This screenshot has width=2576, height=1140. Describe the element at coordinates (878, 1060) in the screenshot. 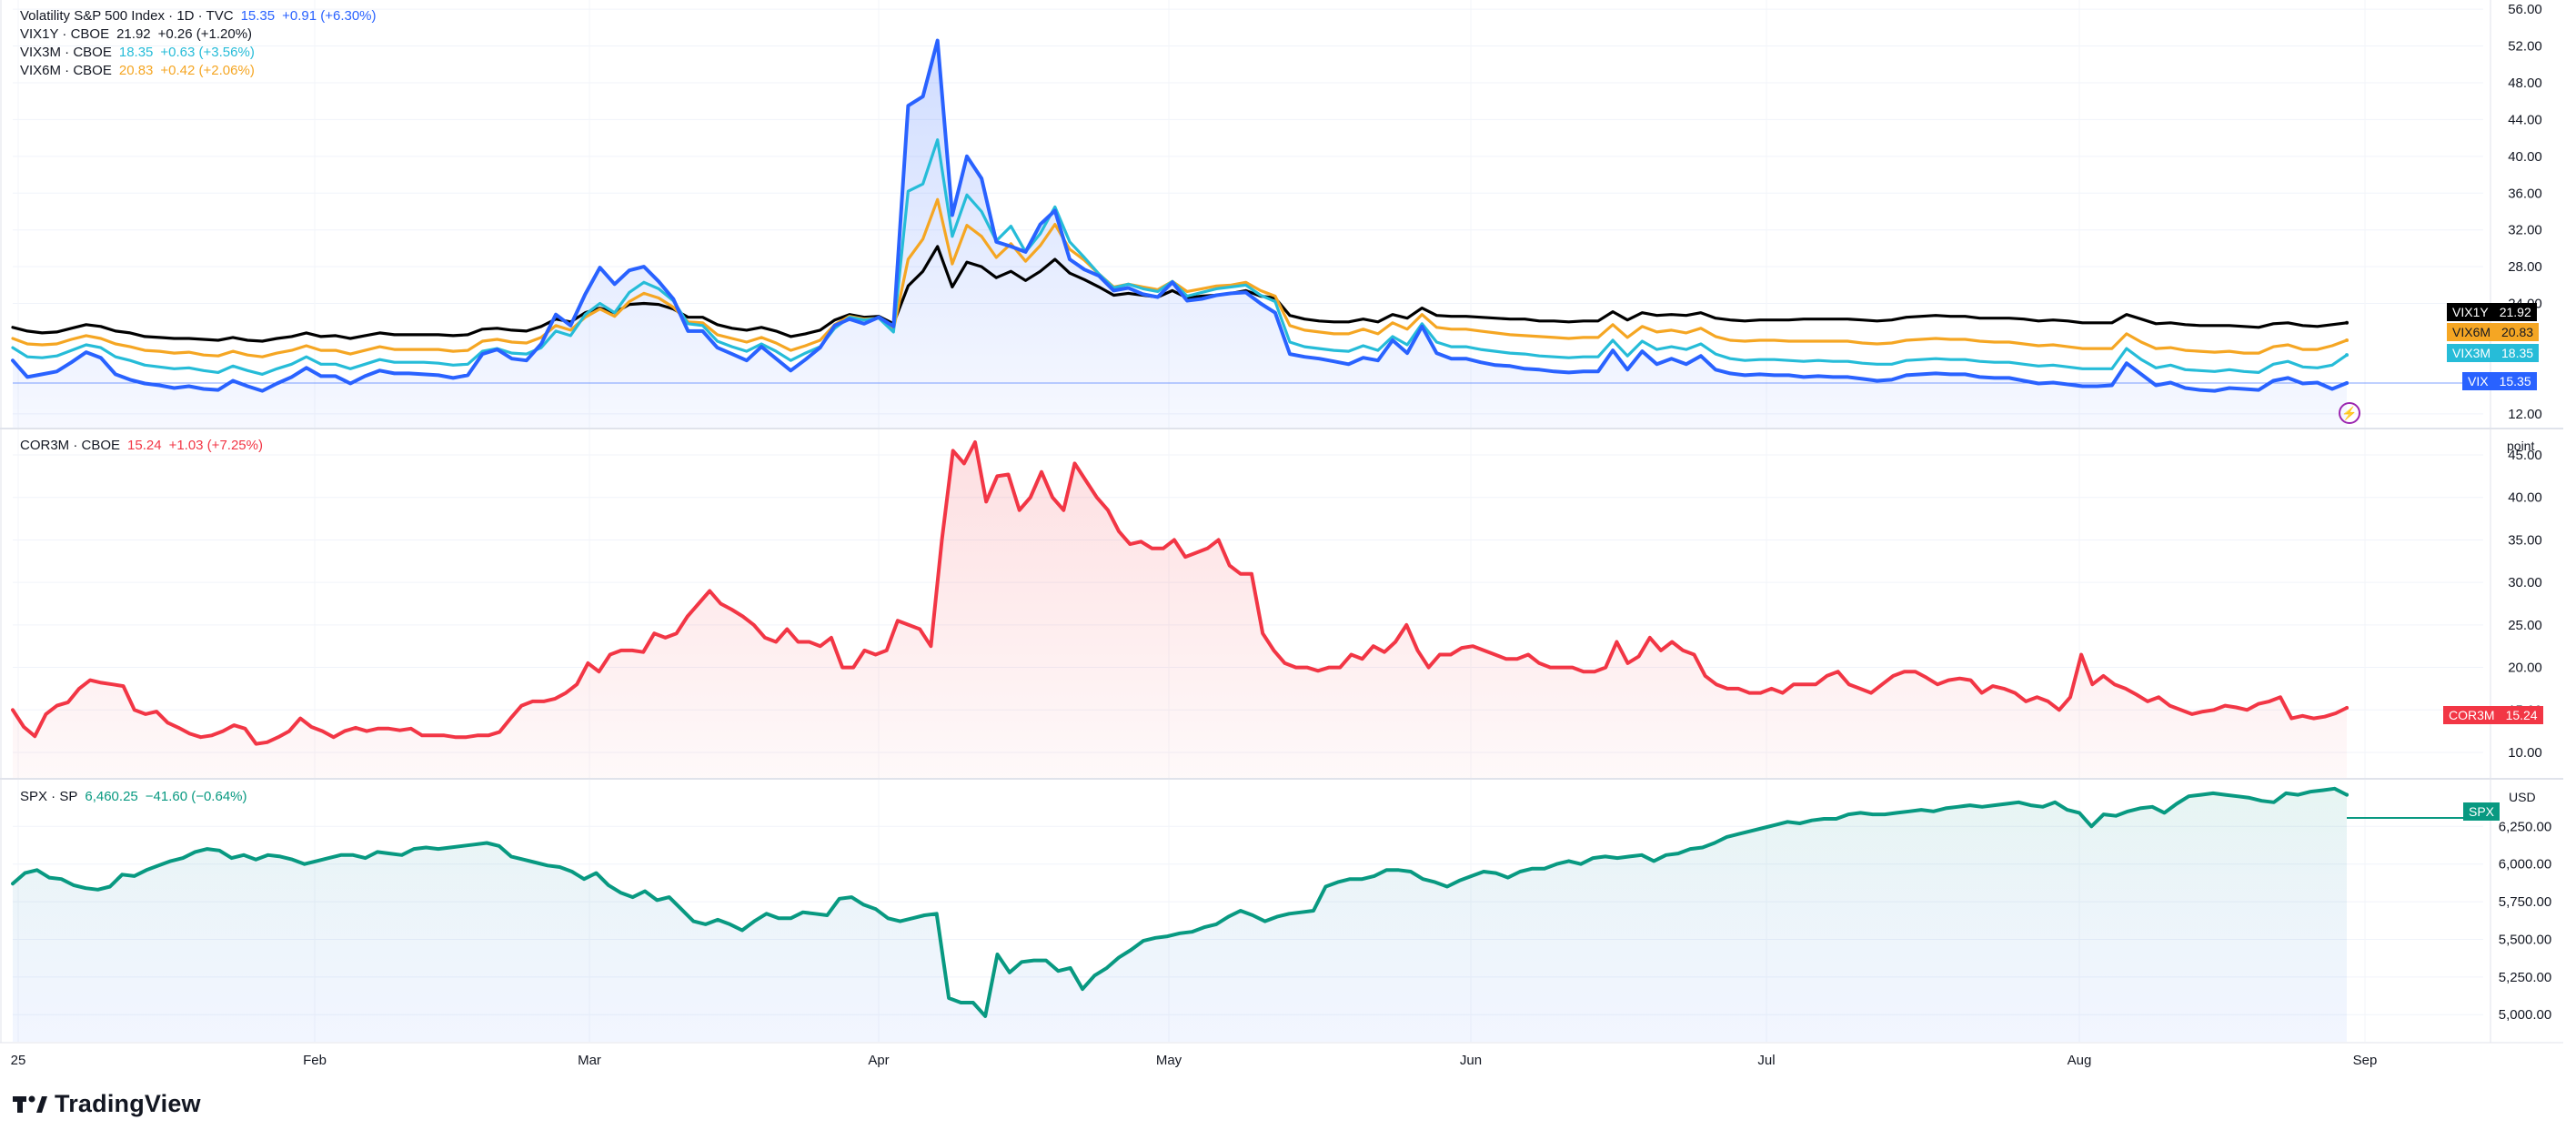

I see `x-tick-label: Apr` at that location.